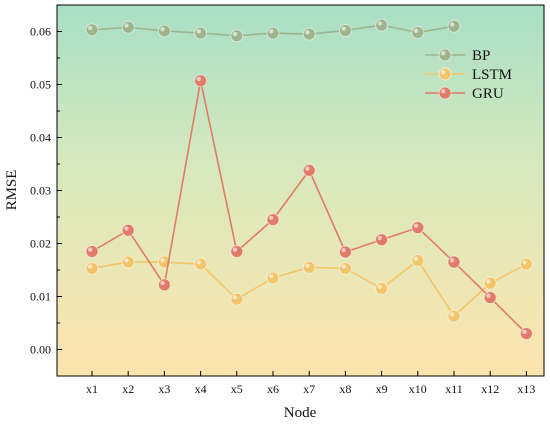 The height and width of the screenshot is (425, 550). What do you see at coordinates (40, 85) in the screenshot?
I see `y-tick-label: 0.05` at bounding box center [40, 85].